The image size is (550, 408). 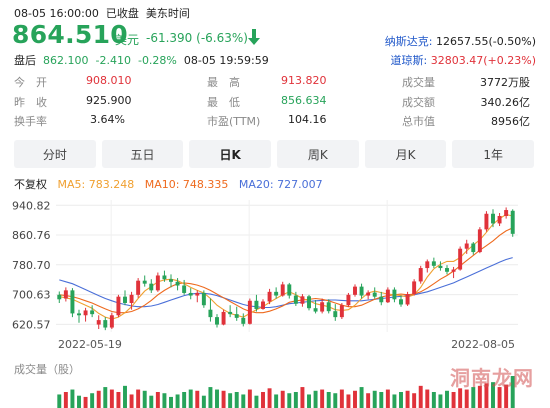 I want to click on tab-monthly-k: 月K, so click(x=405, y=154).